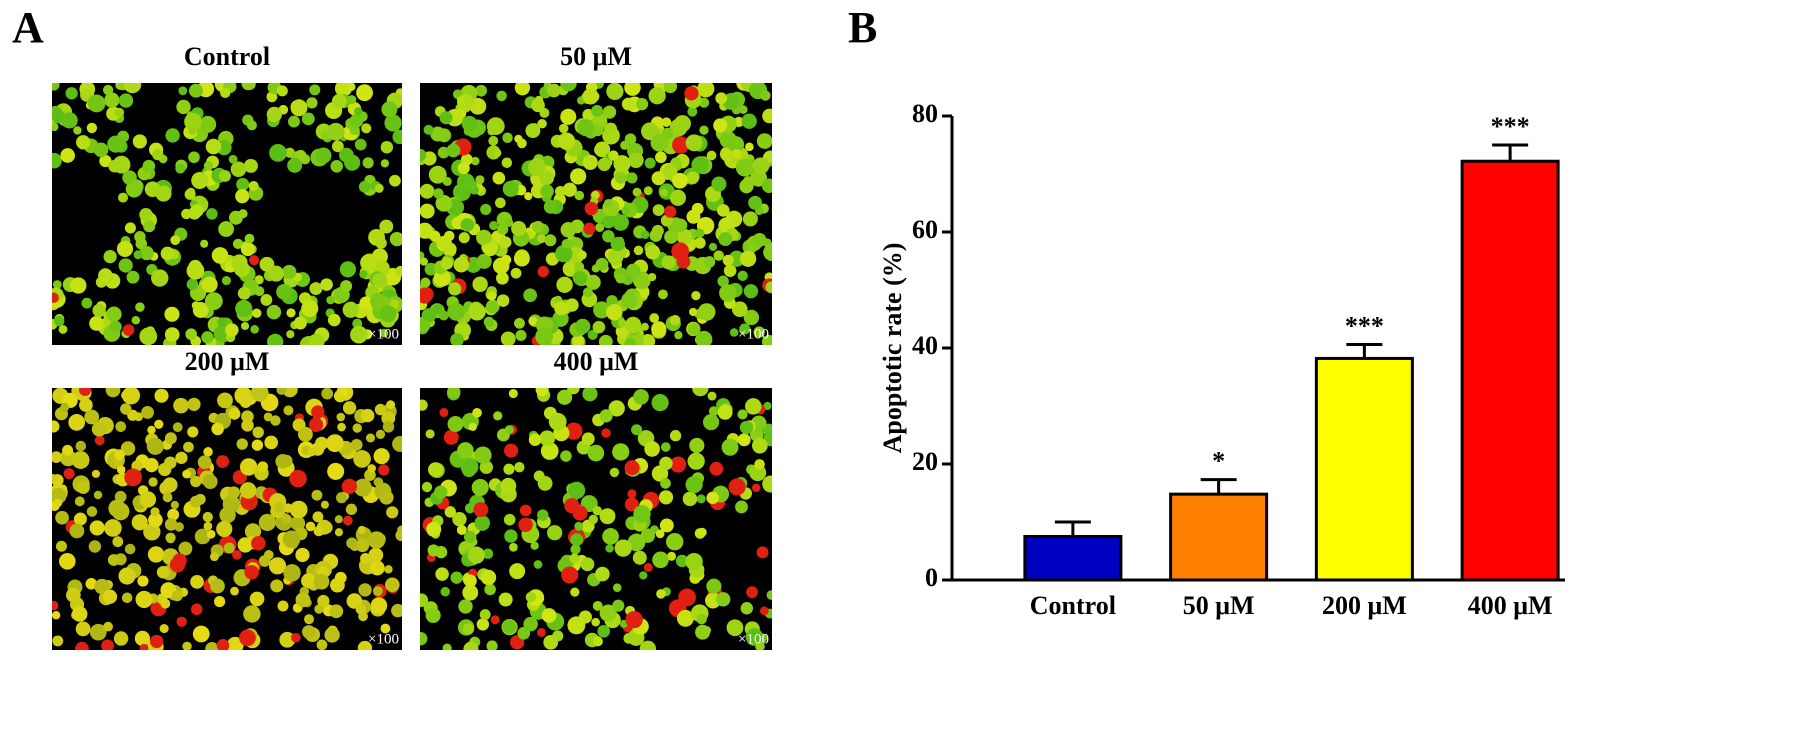  Describe the element at coordinates (1364, 605) in the screenshot. I see `x-tick-label: 200 μM` at that location.